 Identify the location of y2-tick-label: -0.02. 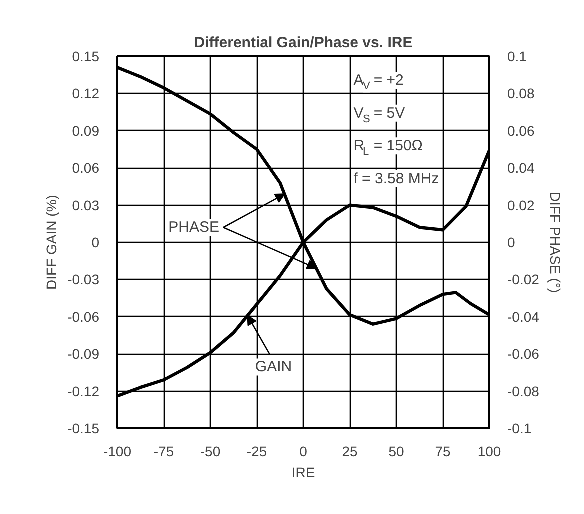
(524, 280).